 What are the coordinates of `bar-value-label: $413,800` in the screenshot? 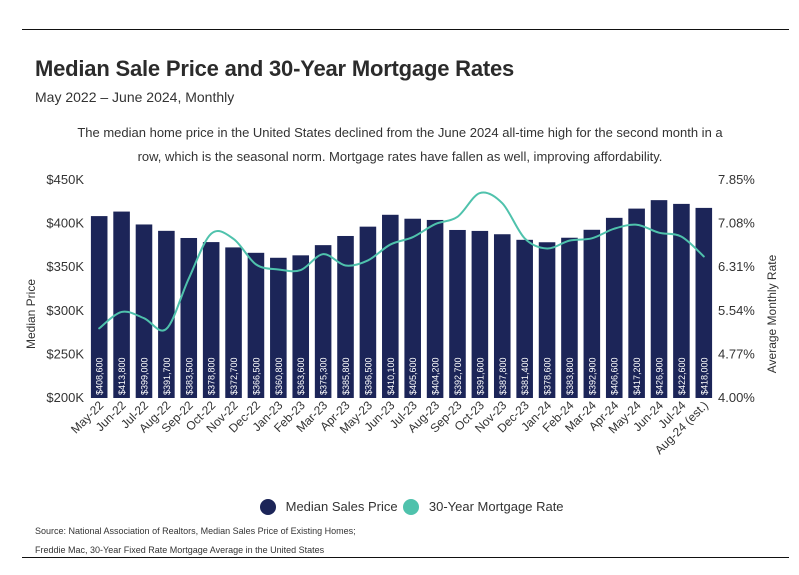 It's located at (122, 376).